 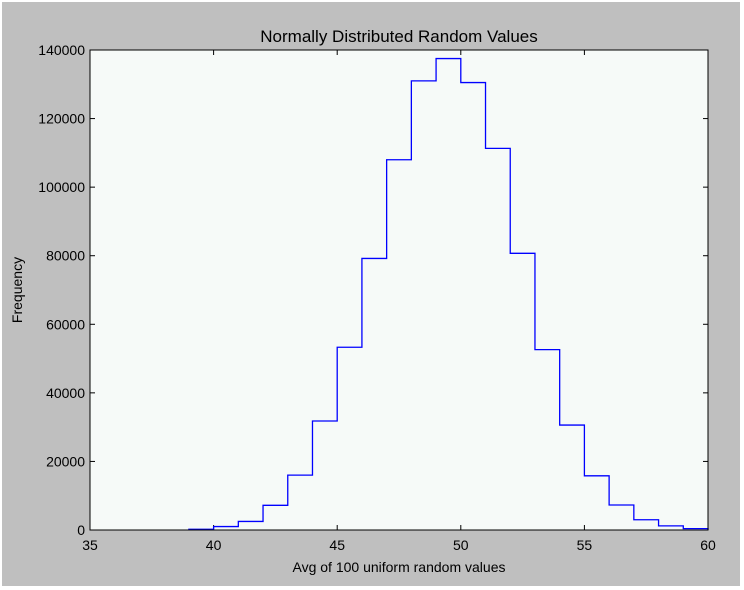 What do you see at coordinates (214, 545) in the screenshot?
I see `x-tick-label: 40` at bounding box center [214, 545].